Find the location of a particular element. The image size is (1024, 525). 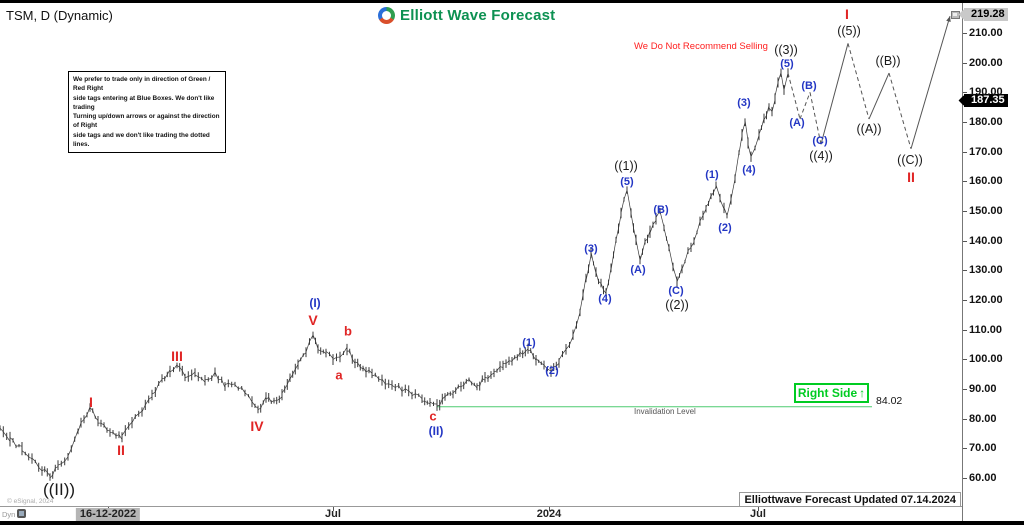

price-tick-label: 90.00 is located at coordinates (983, 389).